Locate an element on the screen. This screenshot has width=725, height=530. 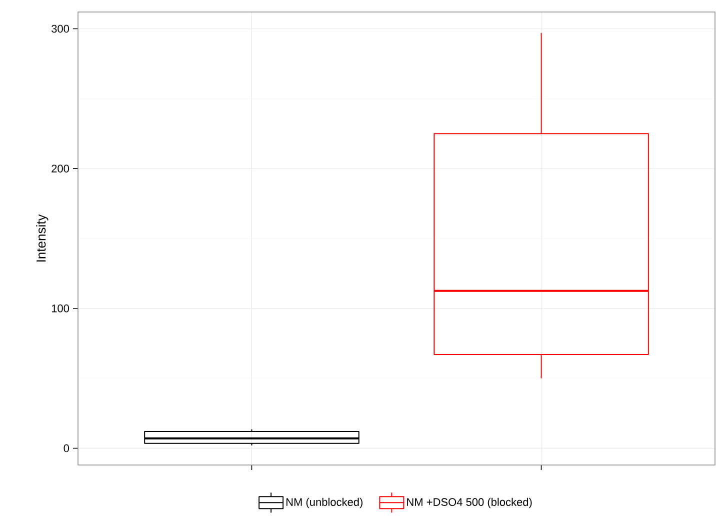
y-axis-title: Intensity is located at coordinates (42, 238).